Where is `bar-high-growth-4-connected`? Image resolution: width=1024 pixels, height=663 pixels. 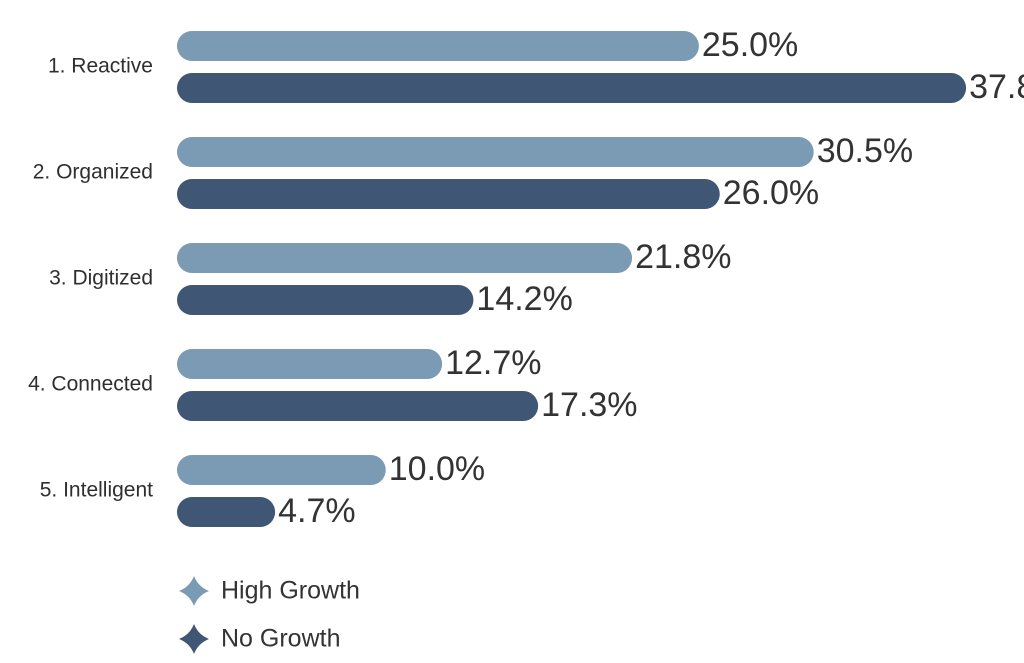
bar-high-growth-4-connected is located at coordinates (310, 364).